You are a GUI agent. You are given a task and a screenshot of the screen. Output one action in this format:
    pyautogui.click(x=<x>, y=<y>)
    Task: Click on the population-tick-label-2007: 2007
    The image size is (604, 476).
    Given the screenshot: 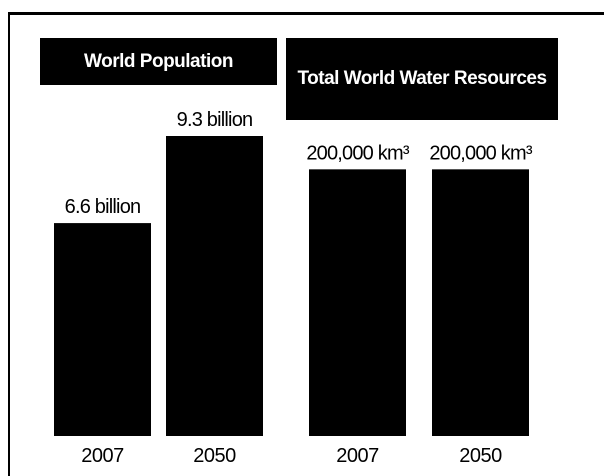 What is the action you would take?
    pyautogui.click(x=102, y=456)
    